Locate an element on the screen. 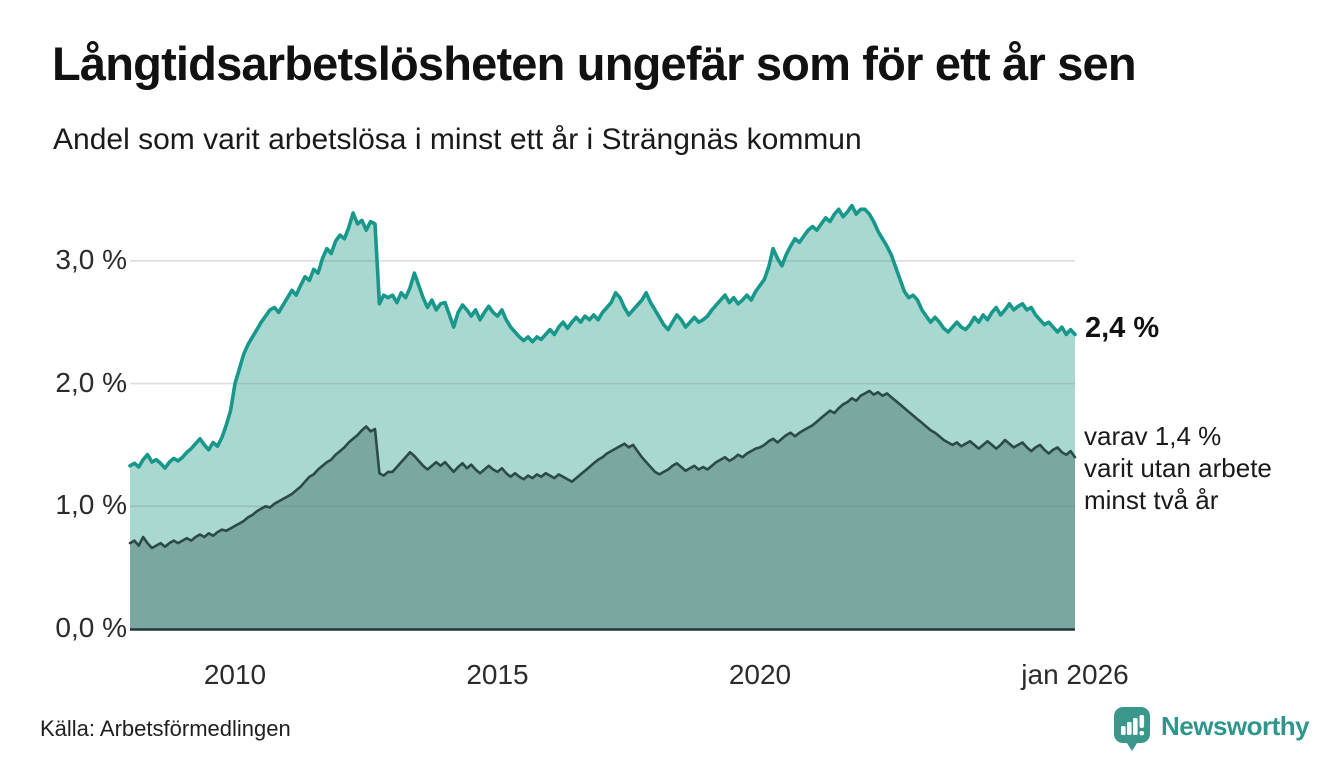 This screenshot has width=1340, height=780. newsworthy-logo: Newsworthy is located at coordinates (1211, 729).